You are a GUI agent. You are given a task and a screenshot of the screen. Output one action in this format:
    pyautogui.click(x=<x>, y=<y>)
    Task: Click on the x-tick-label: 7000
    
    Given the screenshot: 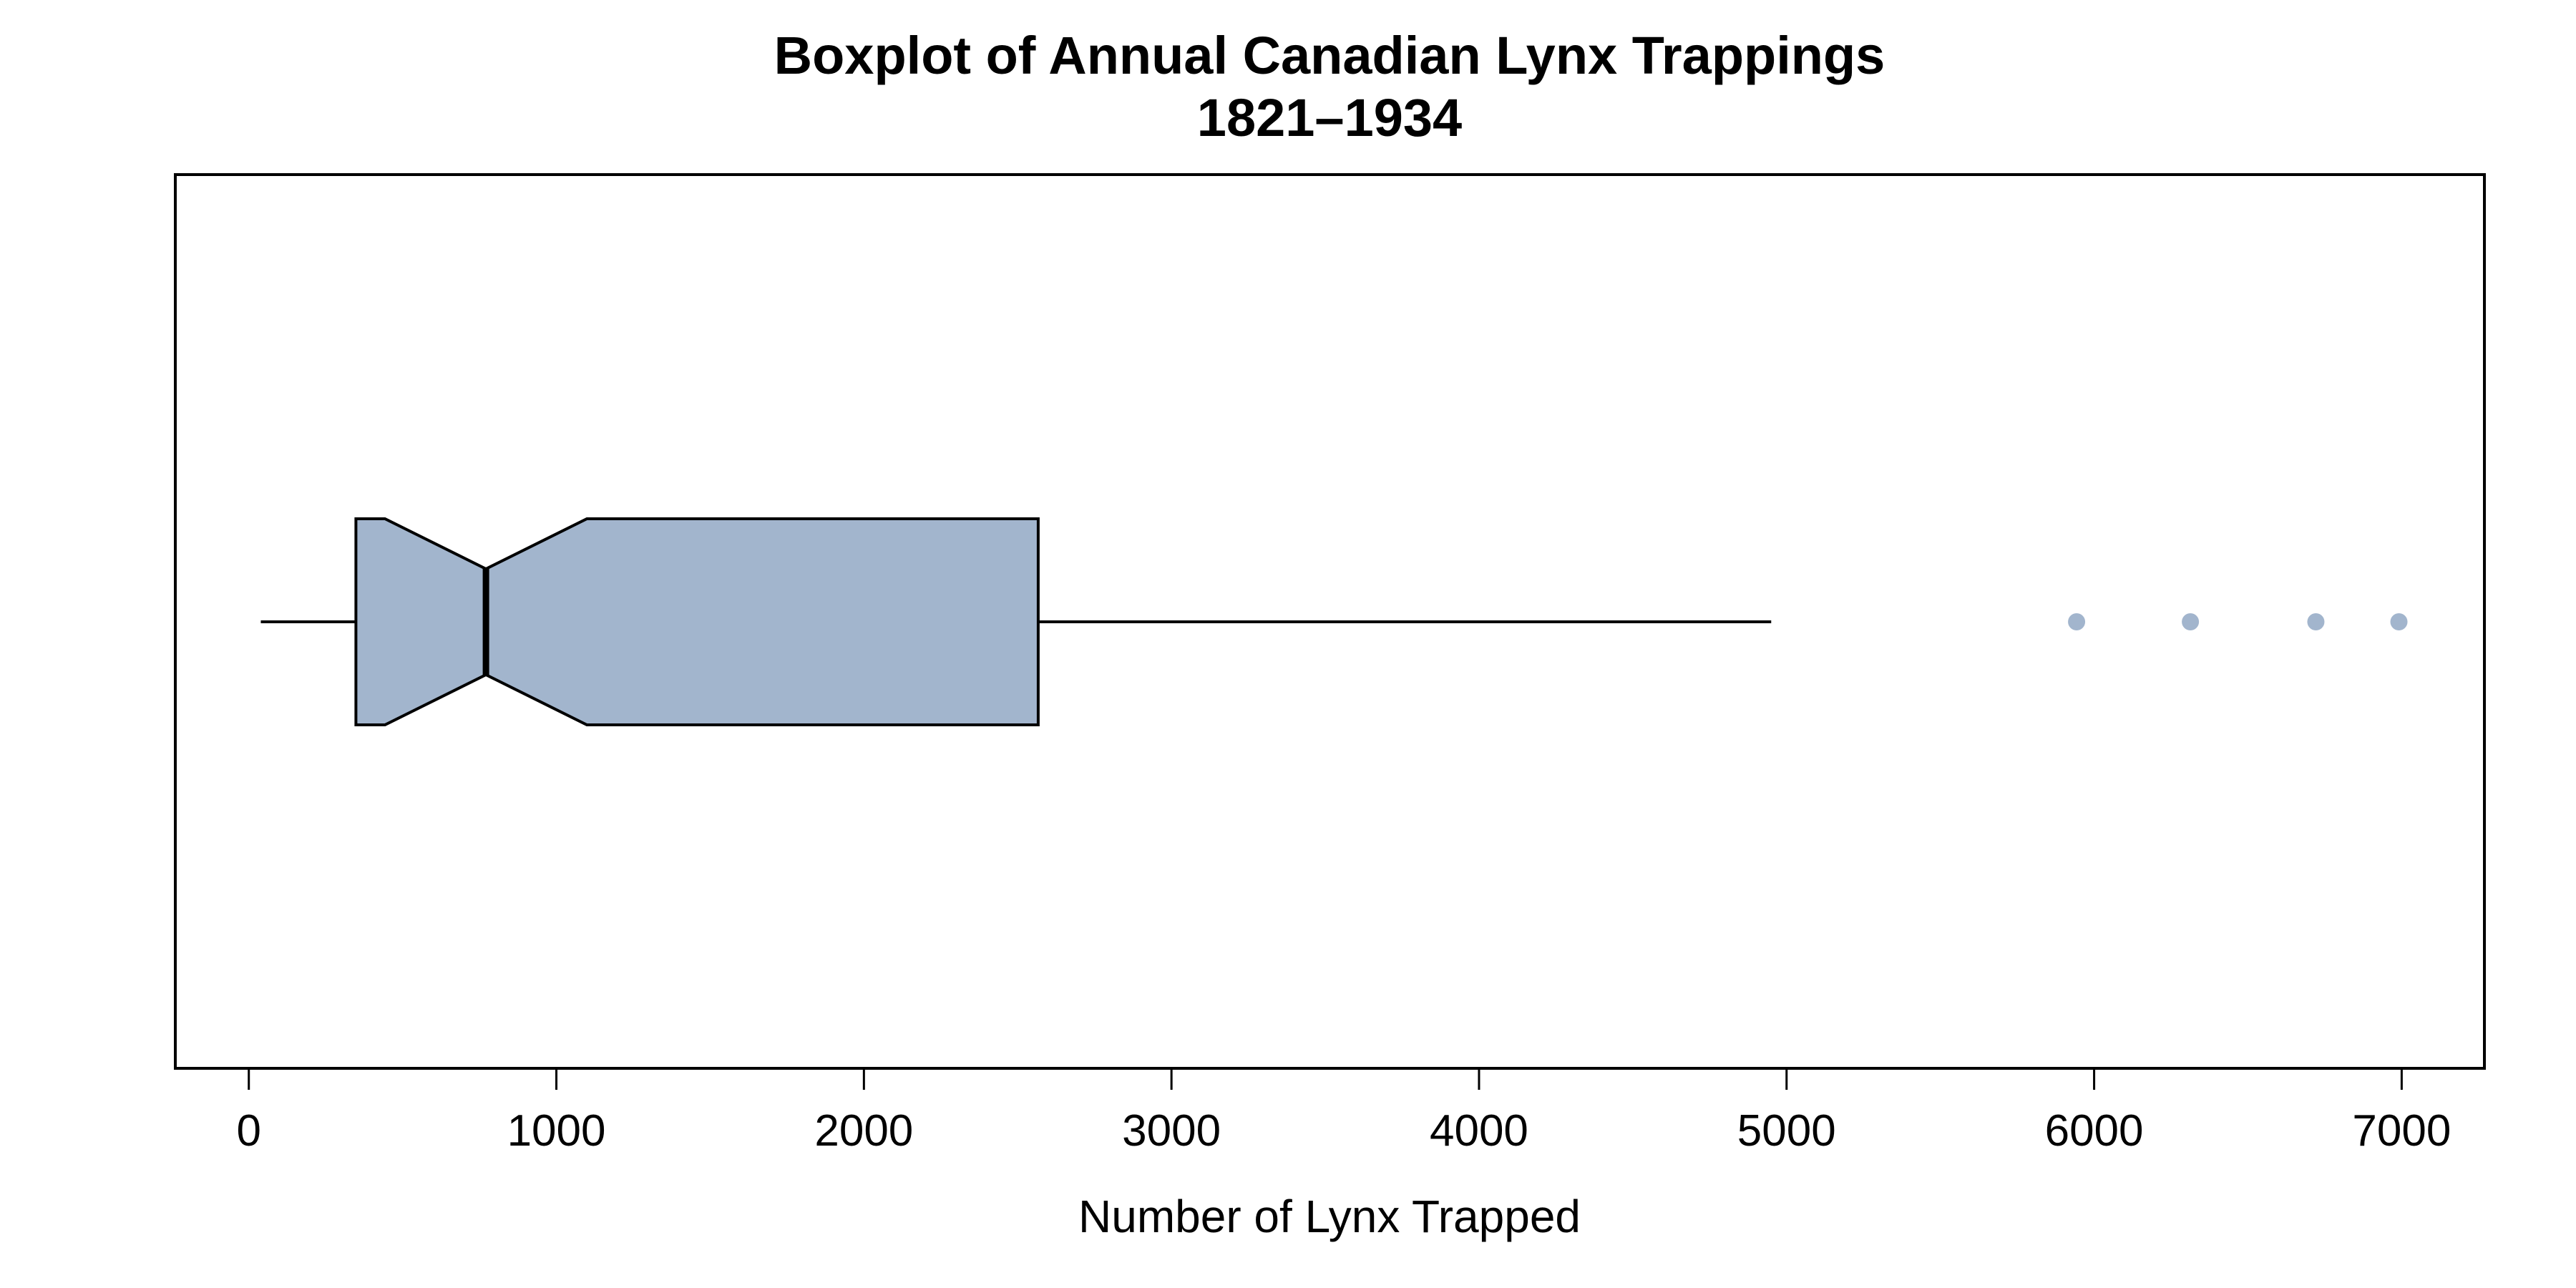 What is the action you would take?
    pyautogui.click(x=2401, y=1131)
    